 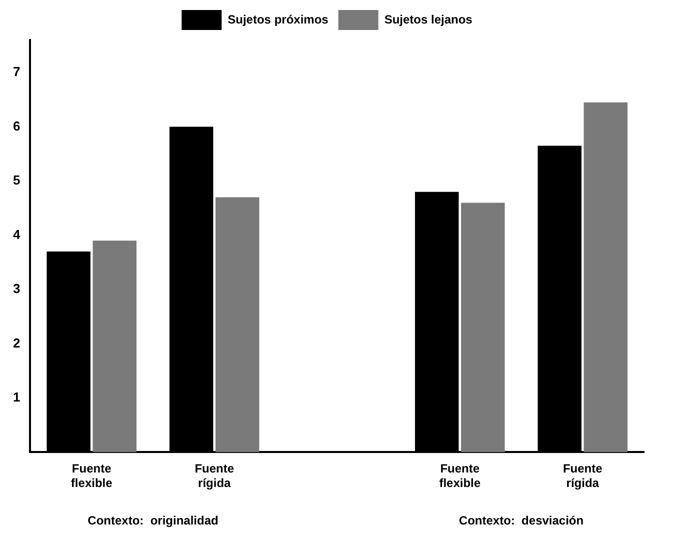 What do you see at coordinates (428, 19) in the screenshot?
I see `legend-label: Sujetos lejanos` at bounding box center [428, 19].